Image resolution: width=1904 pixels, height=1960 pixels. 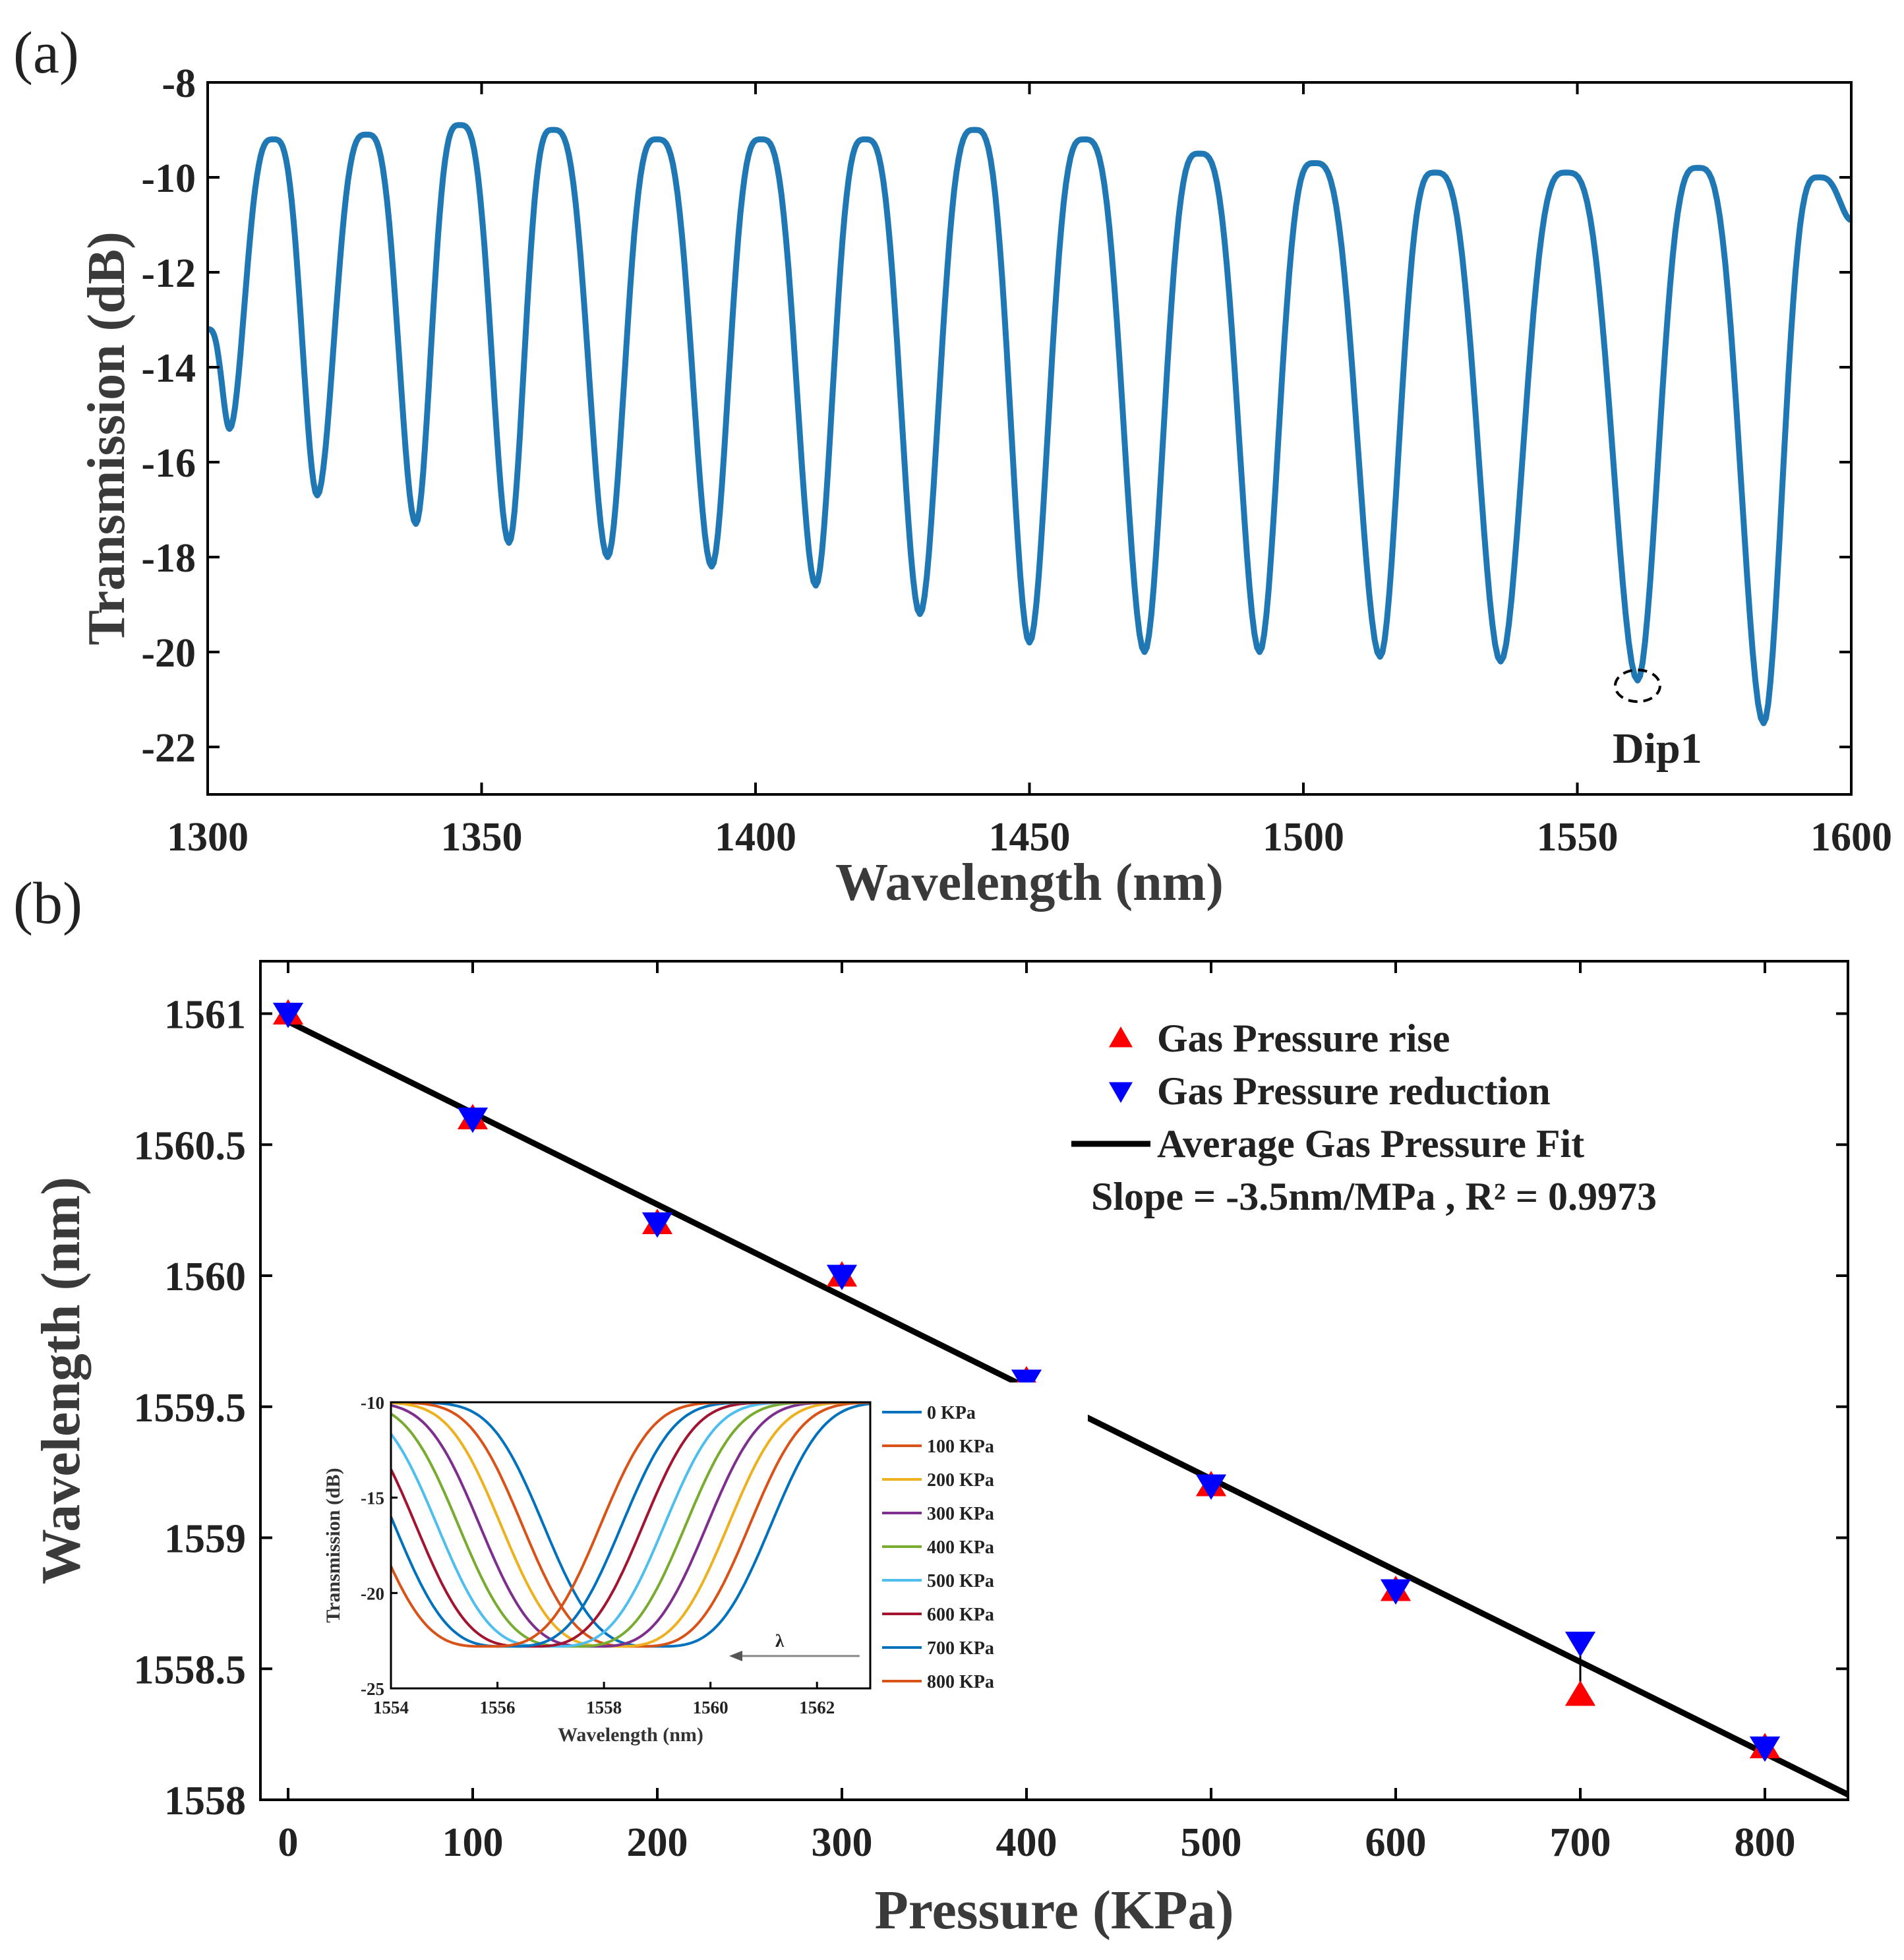 What do you see at coordinates (711, 1707) in the screenshot?
I see `inset-x-tick-label: 1560` at bounding box center [711, 1707].